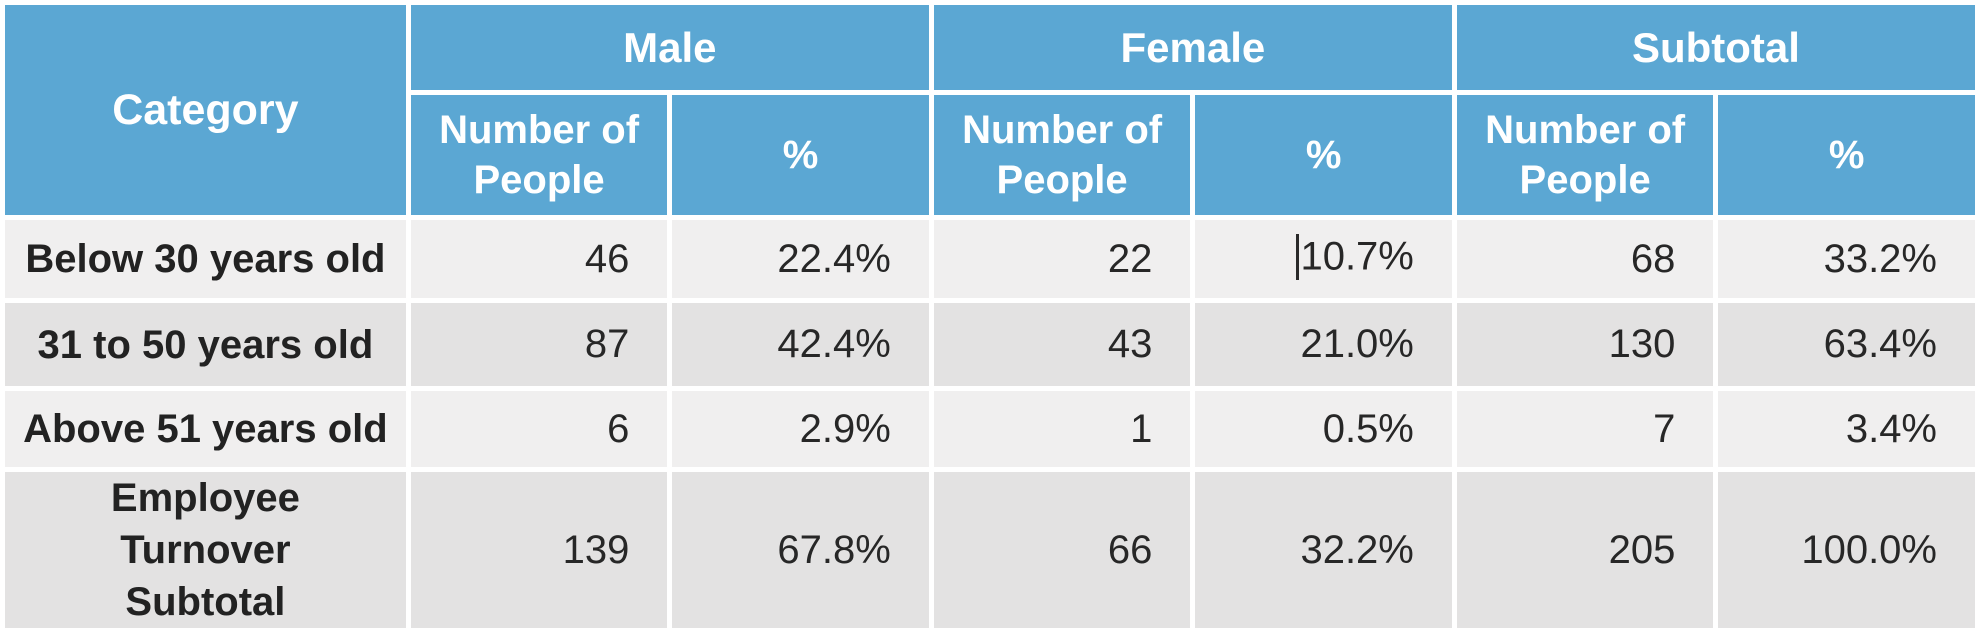 The image size is (1980, 633). I want to click on column-group-subtotal: Subtotal, so click(1715, 47).